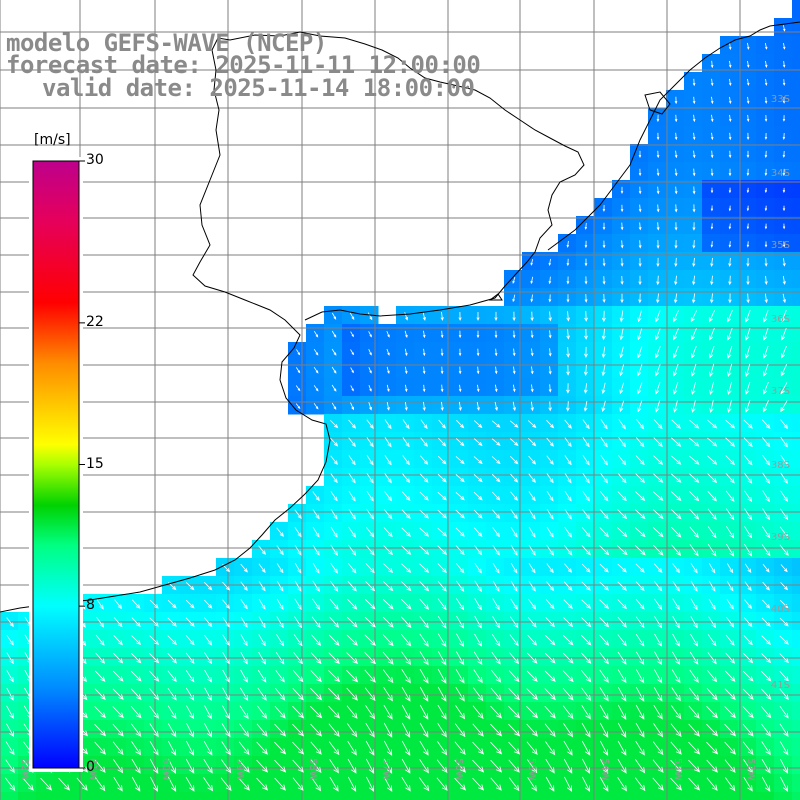  I want to click on colorbar-tick-label: 22, so click(95, 321).